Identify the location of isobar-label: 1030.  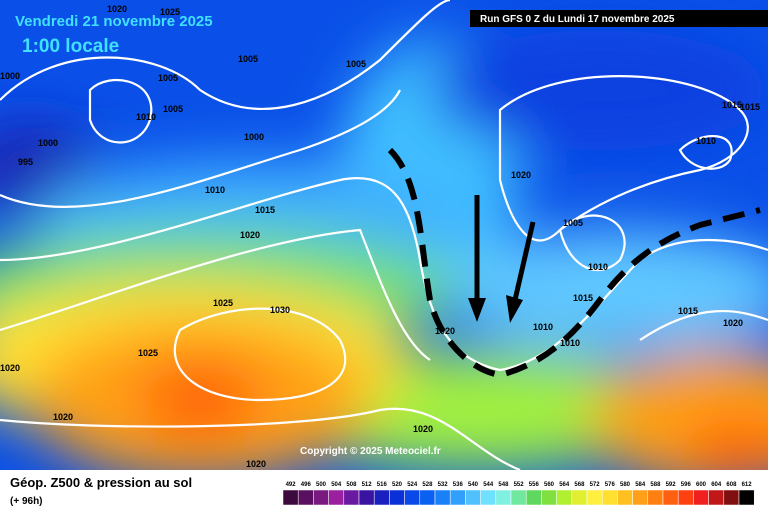
(280, 310).